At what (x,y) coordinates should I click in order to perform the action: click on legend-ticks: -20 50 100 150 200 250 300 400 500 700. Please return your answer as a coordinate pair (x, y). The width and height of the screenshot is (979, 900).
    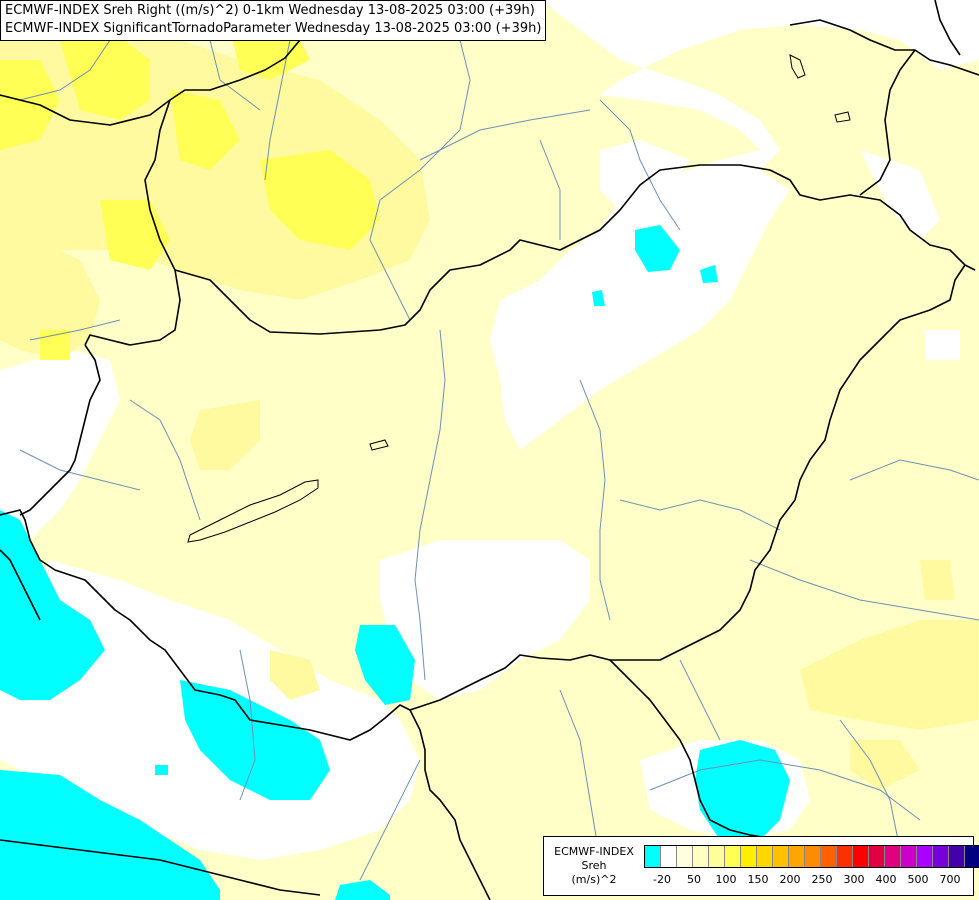
    Looking at the image, I should click on (809, 881).